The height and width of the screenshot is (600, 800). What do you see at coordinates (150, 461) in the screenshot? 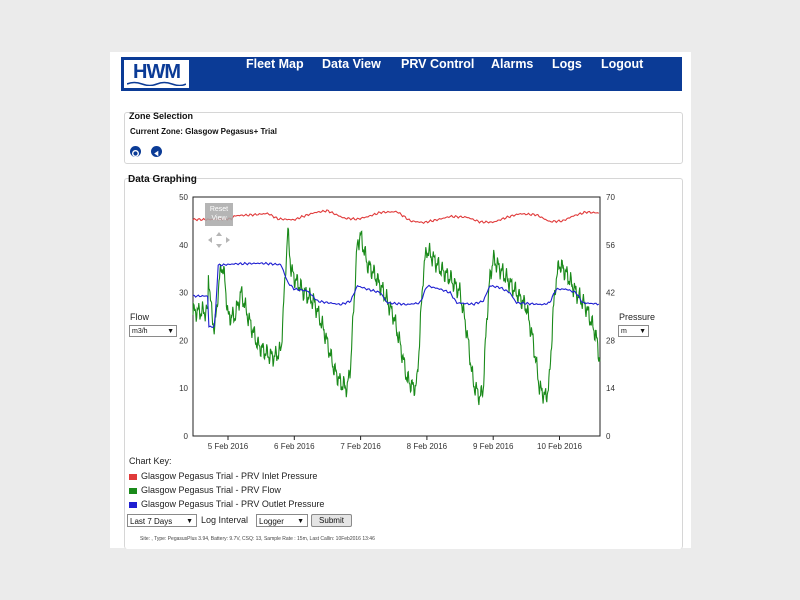
I see `chart-key-title: Chart Key:` at bounding box center [150, 461].